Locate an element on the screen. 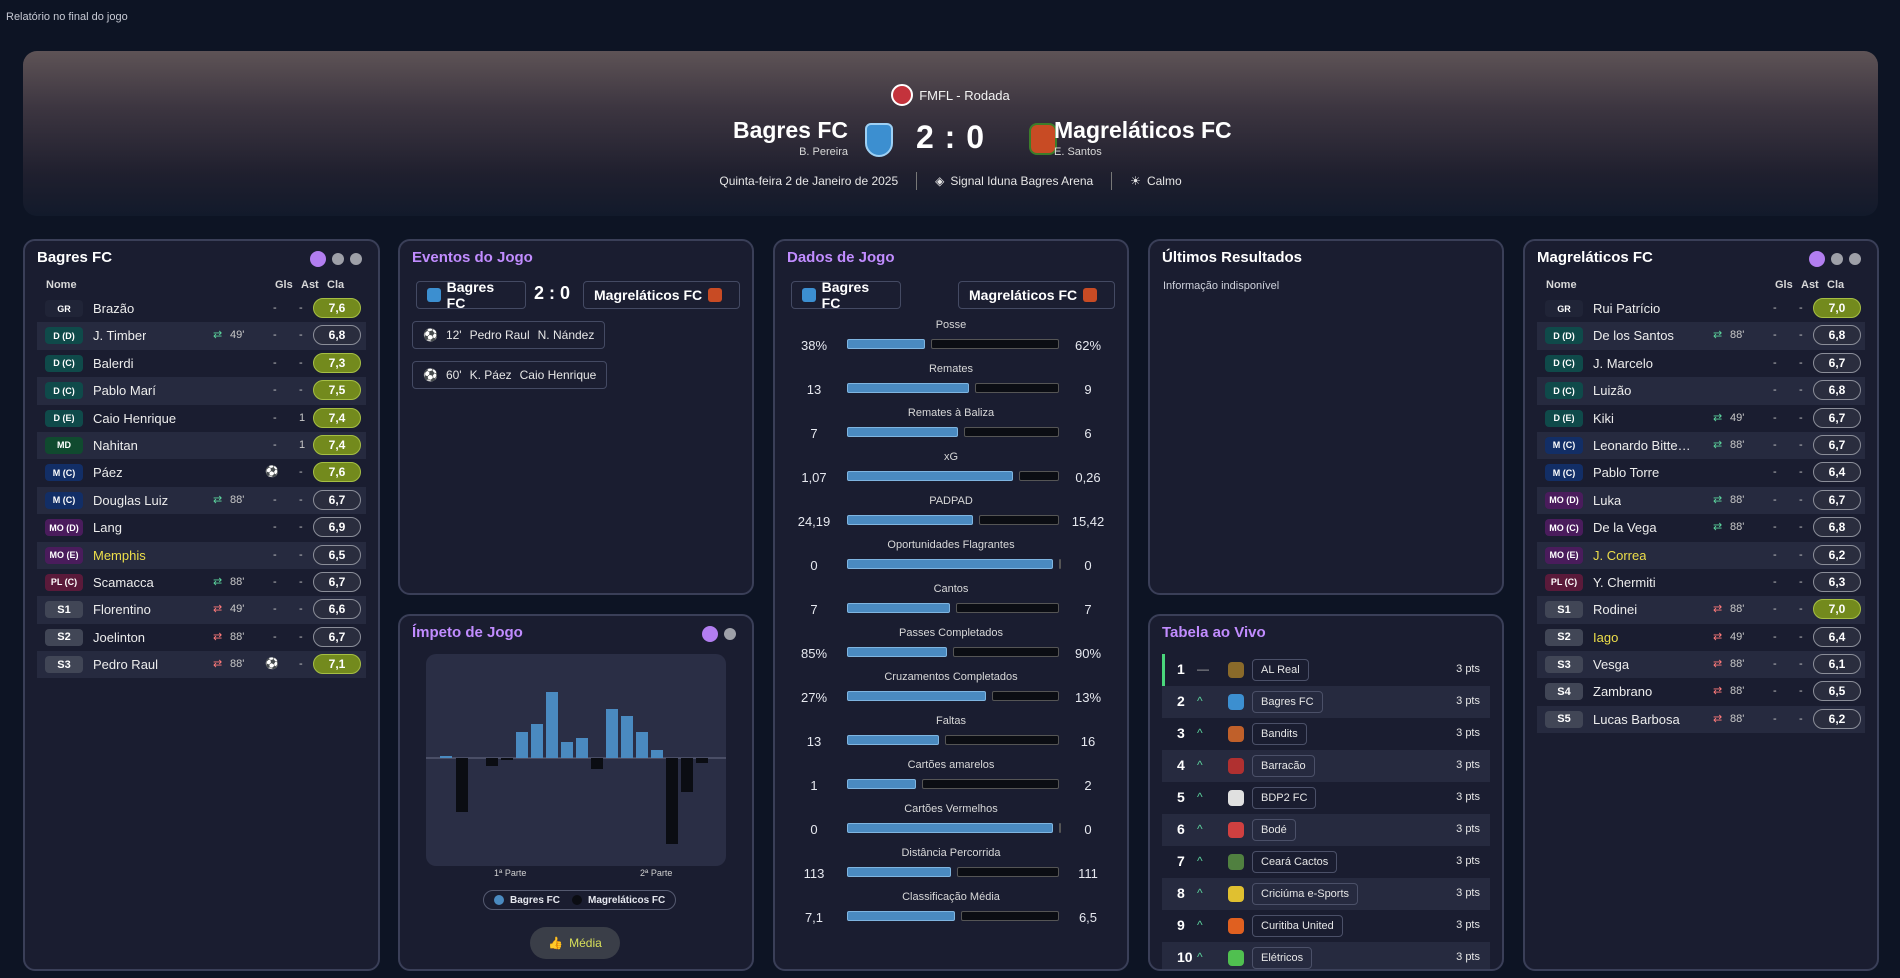 This screenshot has height=978, width=1900. table-row: 5 ^ BDP2 FC 3 pts is located at coordinates (1326, 798).